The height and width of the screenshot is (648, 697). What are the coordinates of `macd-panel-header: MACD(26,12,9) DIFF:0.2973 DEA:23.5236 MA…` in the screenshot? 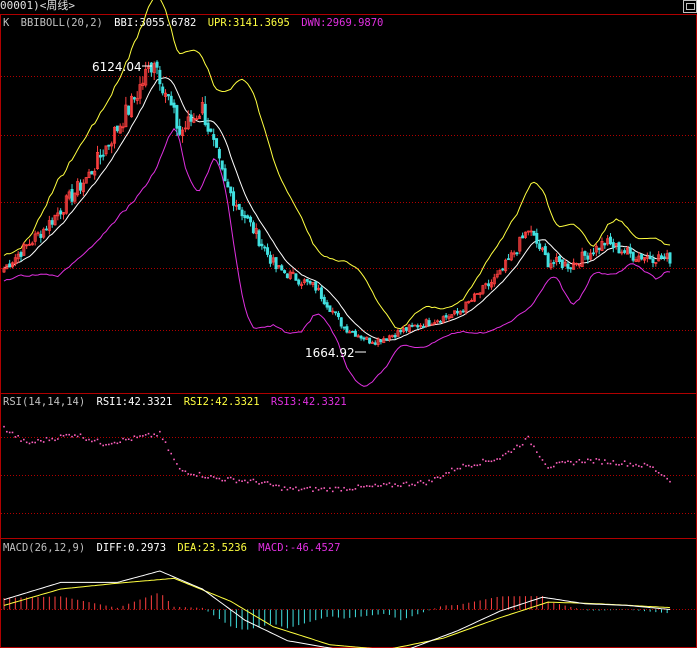 It's located at (171, 548).